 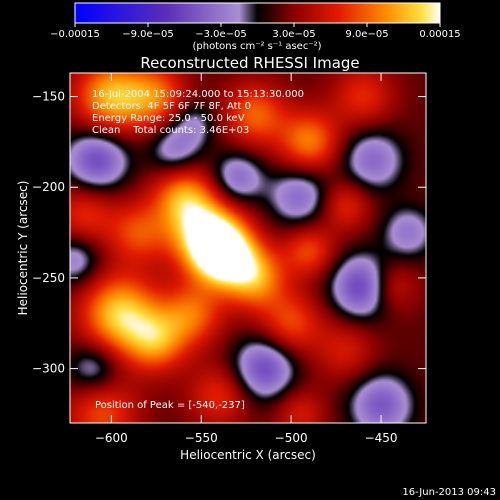 What do you see at coordinates (257, 13) in the screenshot?
I see `colorbar` at bounding box center [257, 13].